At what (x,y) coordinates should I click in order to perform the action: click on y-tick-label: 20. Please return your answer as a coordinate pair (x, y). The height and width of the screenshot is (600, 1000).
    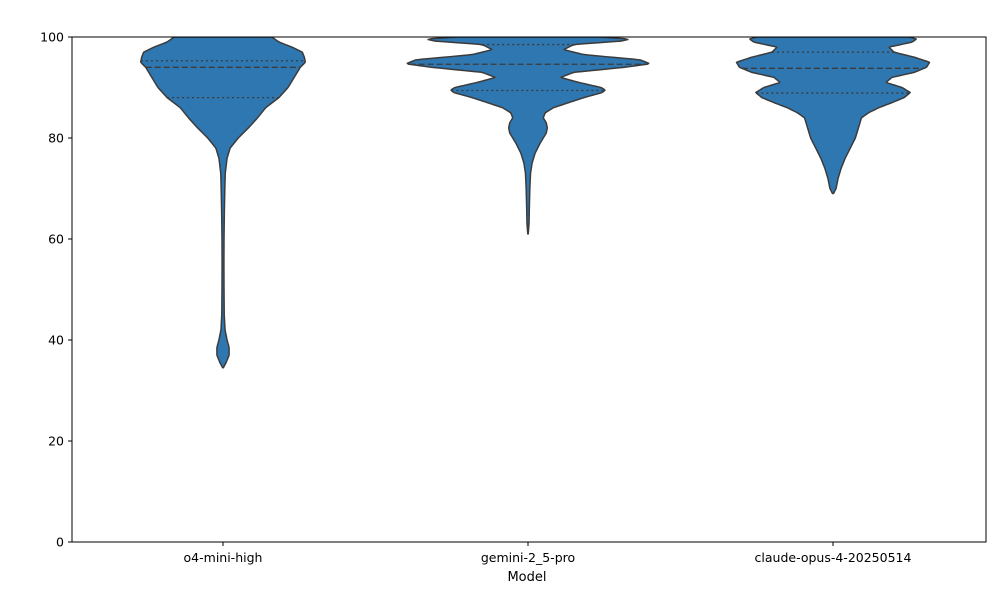
    Looking at the image, I should click on (56, 441).